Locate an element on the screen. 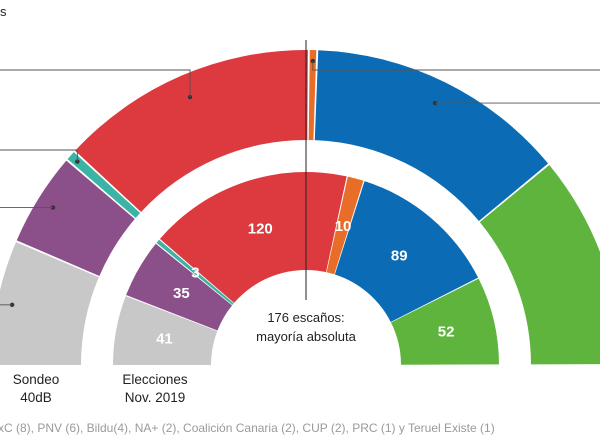  center-label-line-2: mayoría absoluta is located at coordinates (306, 336).